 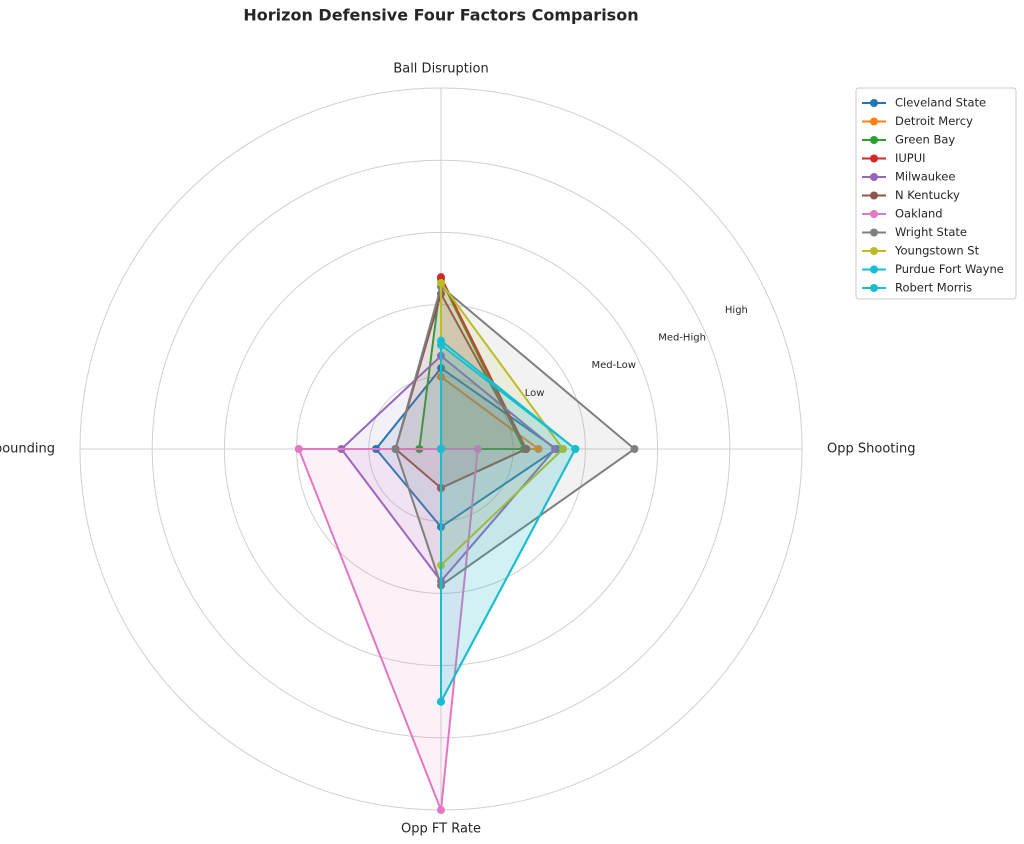 I want to click on legend-label: Green Bay, so click(x=925, y=140).